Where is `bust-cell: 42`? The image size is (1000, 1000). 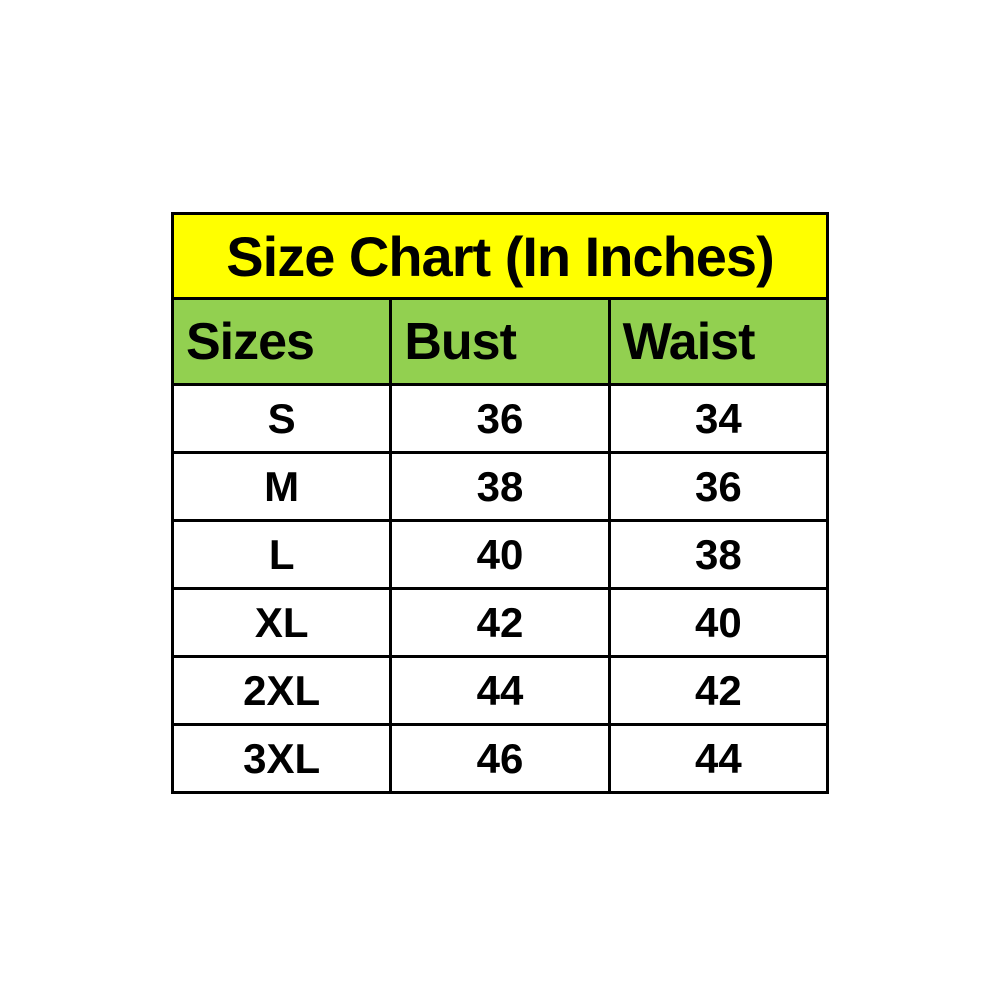 bust-cell: 42 is located at coordinates (500, 622).